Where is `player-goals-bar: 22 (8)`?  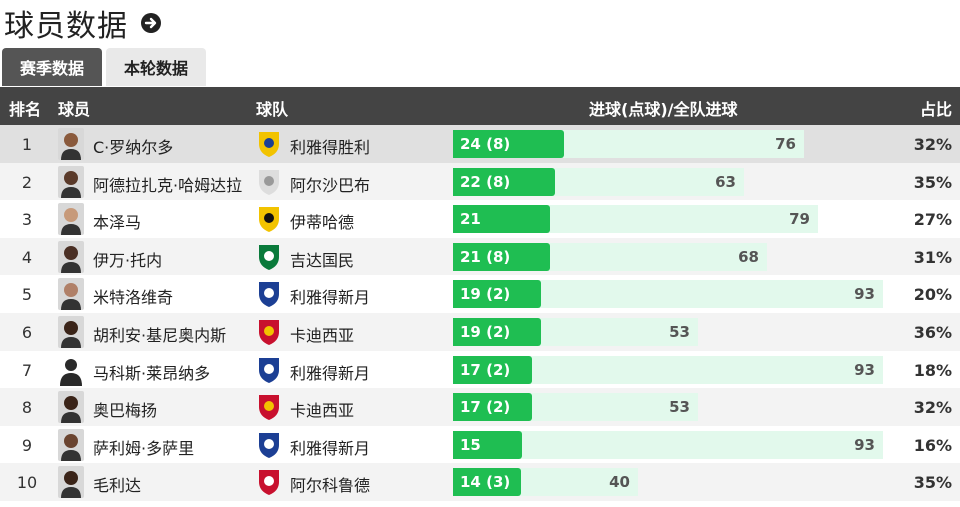
player-goals-bar: 22 (8) is located at coordinates (504, 181).